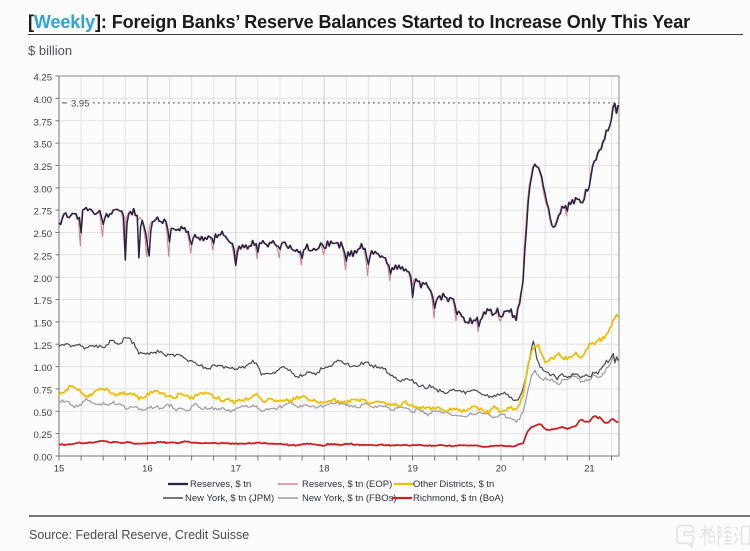 This screenshot has height=551, width=750. I want to click on svg-text: 21, so click(589, 469).